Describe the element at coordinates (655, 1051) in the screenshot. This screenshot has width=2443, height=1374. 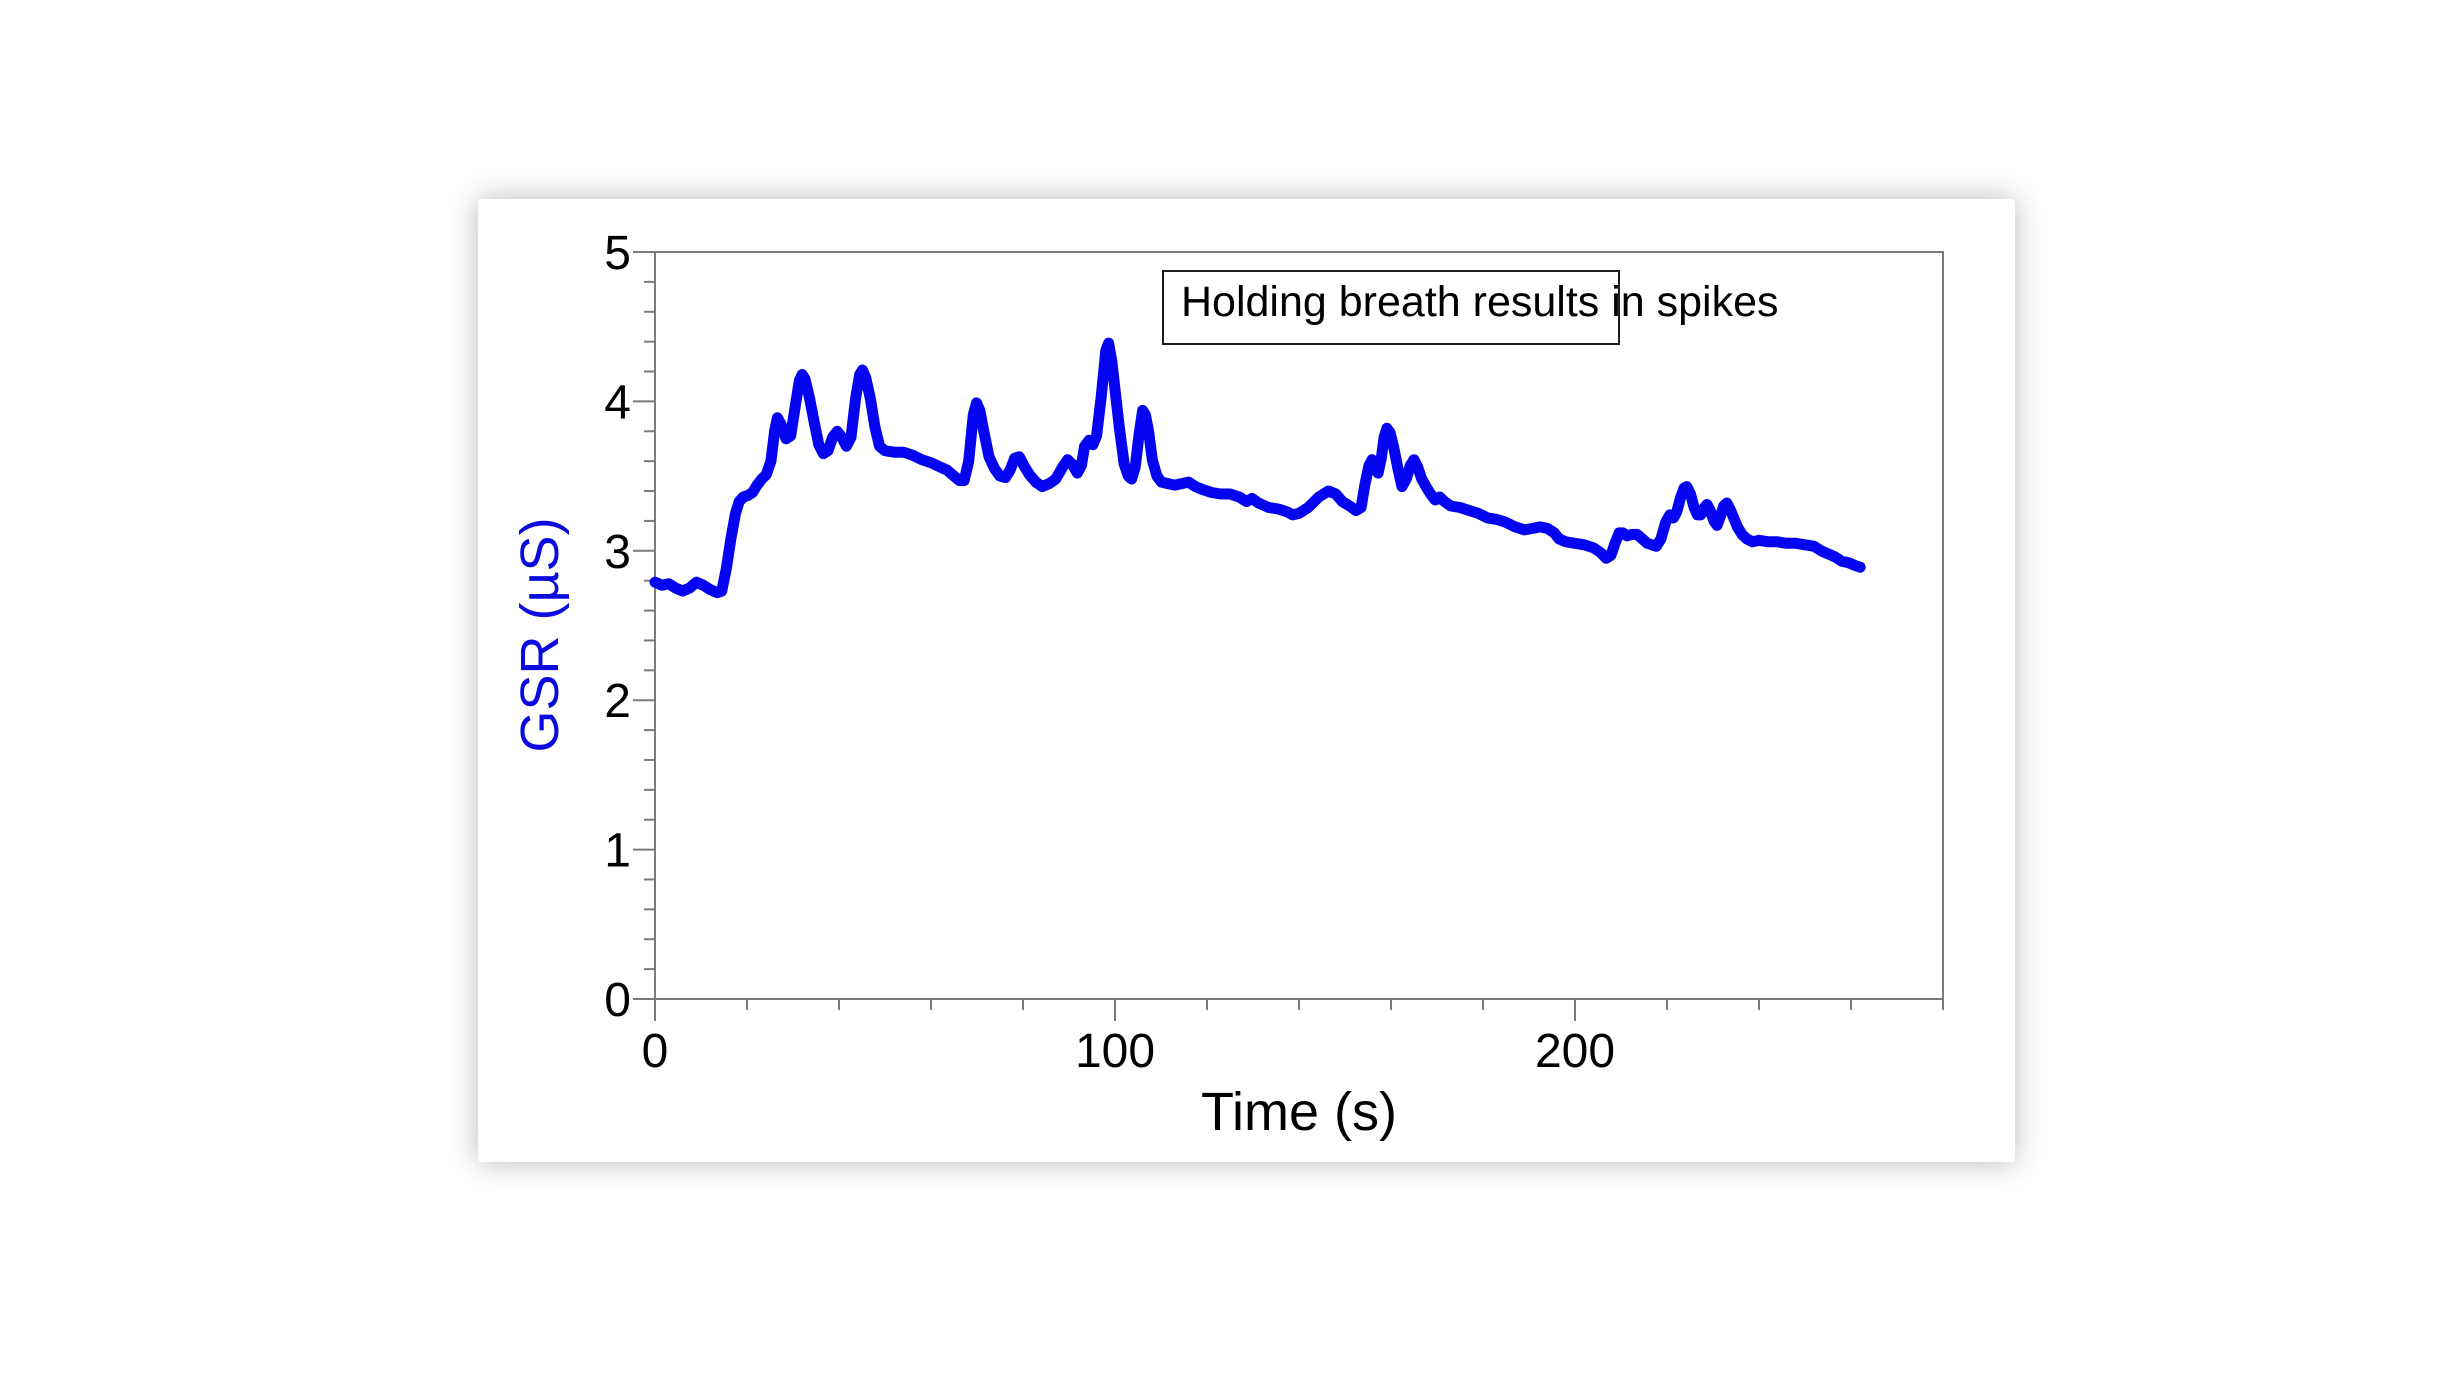
I see `x-tick-label: 0` at that location.